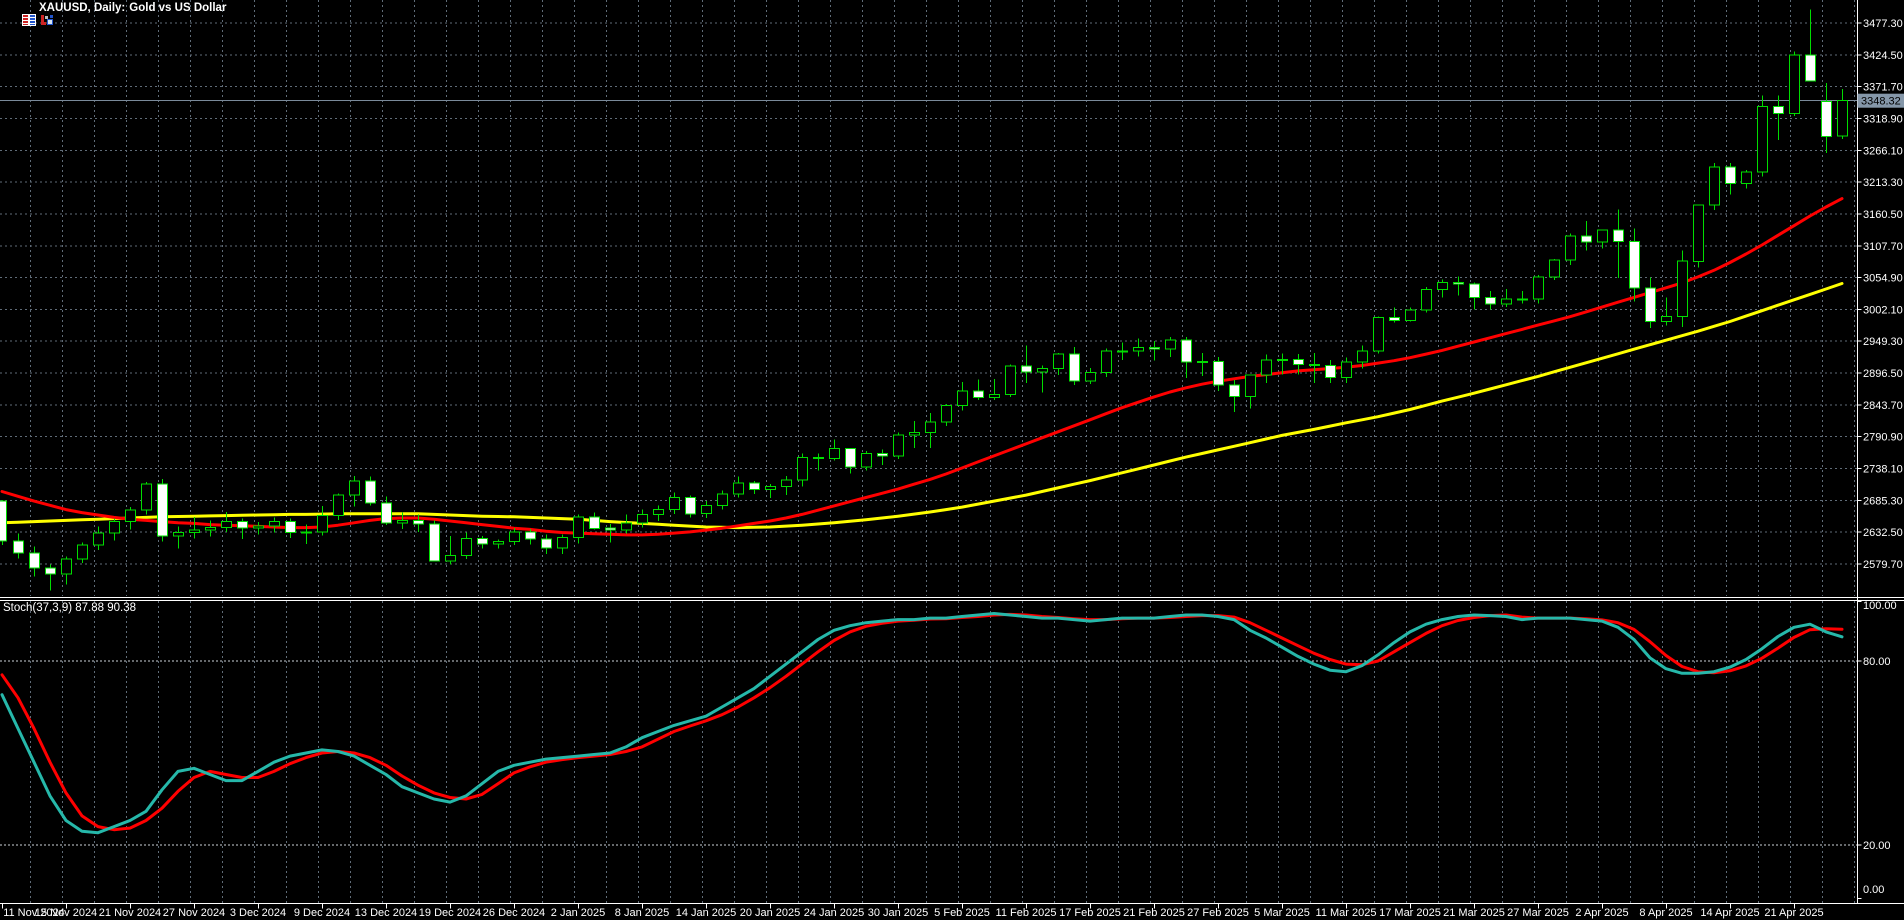  I want to click on svg-text: 2579.70, so click(1883, 565).